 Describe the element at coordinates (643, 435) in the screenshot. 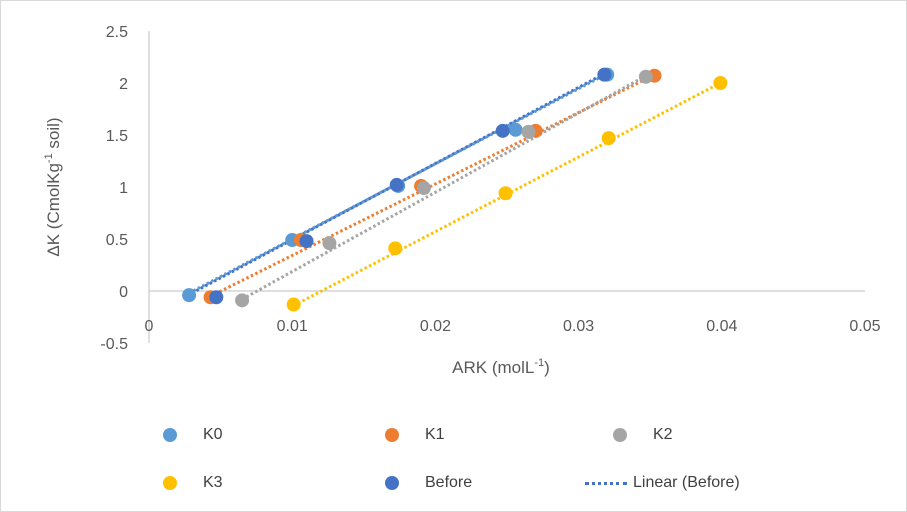

I see `legend-item-k2: K2` at that location.